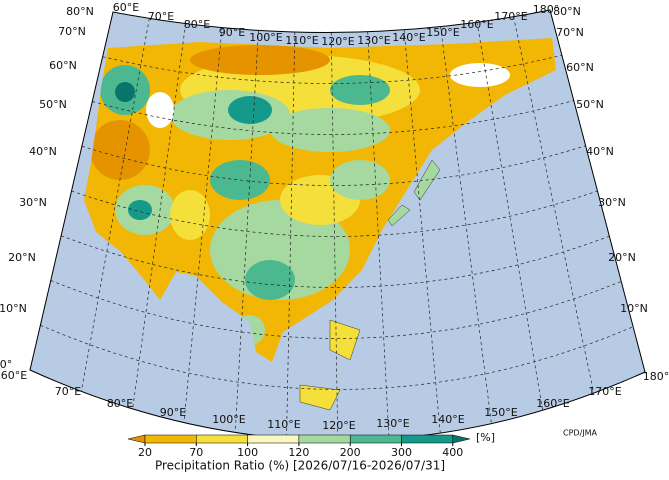 The height and width of the screenshot is (480, 669). Describe the element at coordinates (485, 437) in the screenshot. I see `colorbar-unit: [%]` at that location.